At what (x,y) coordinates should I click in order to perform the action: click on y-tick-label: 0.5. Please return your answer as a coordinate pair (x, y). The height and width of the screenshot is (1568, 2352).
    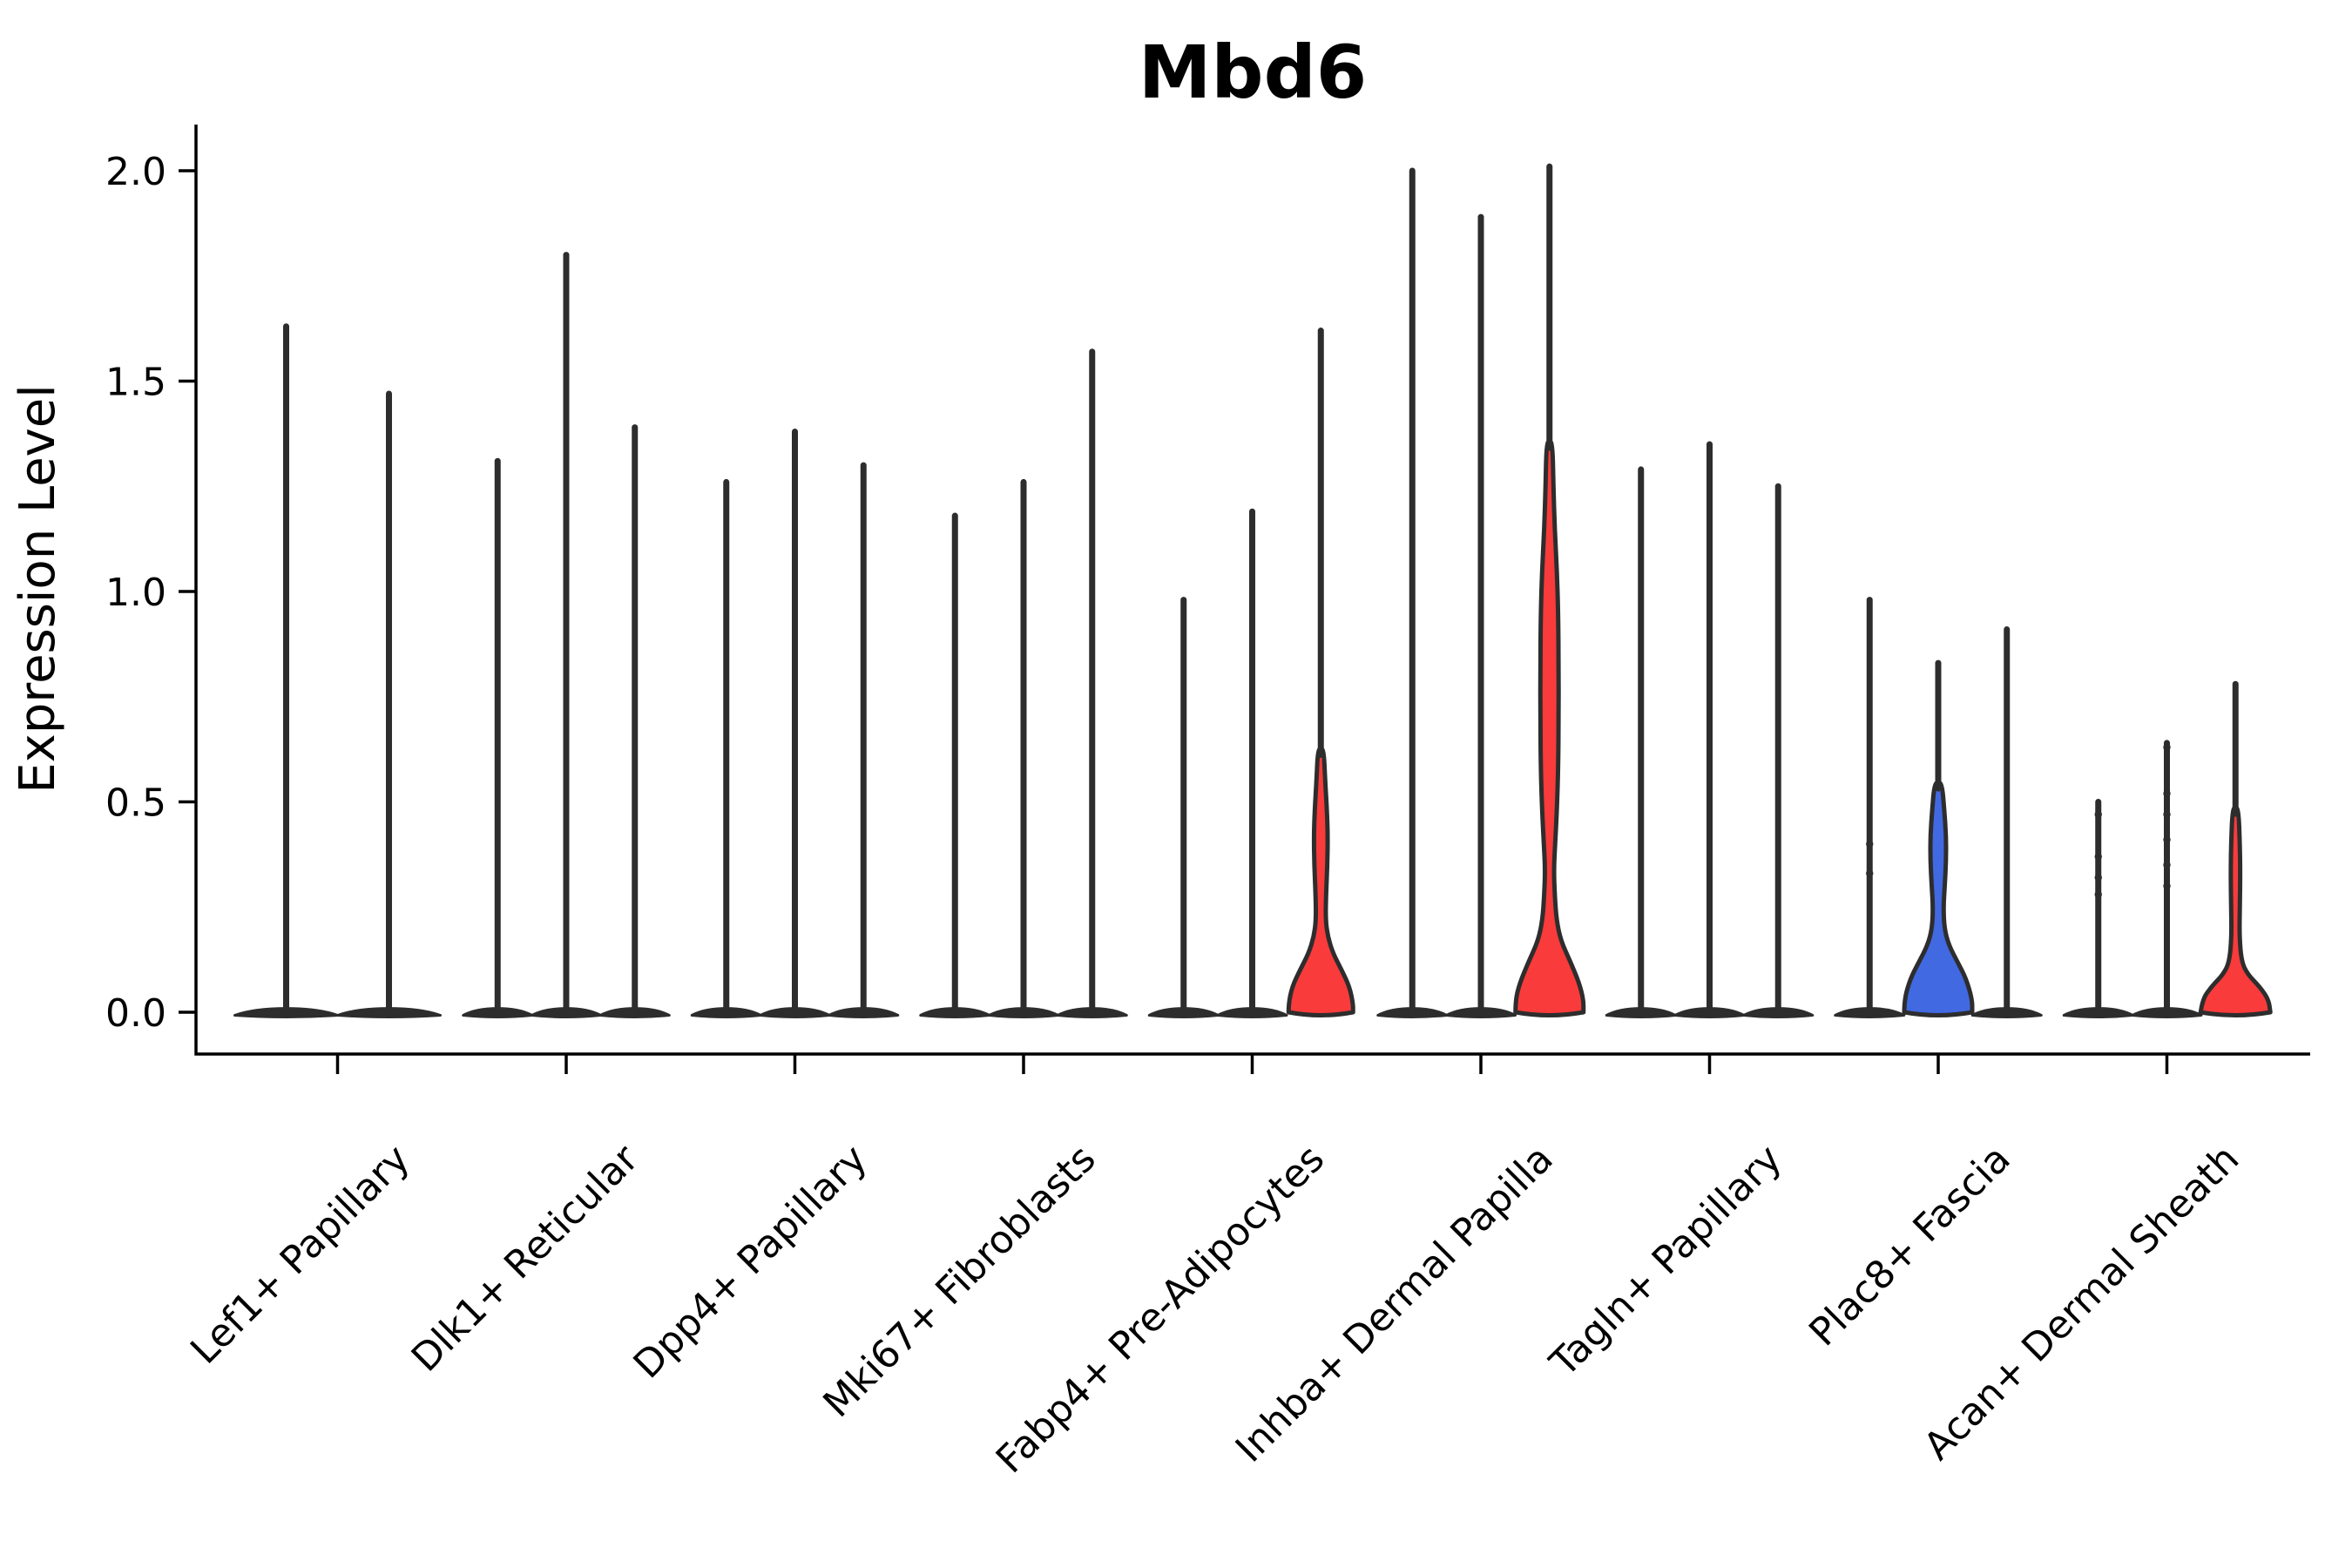
    Looking at the image, I should click on (135, 803).